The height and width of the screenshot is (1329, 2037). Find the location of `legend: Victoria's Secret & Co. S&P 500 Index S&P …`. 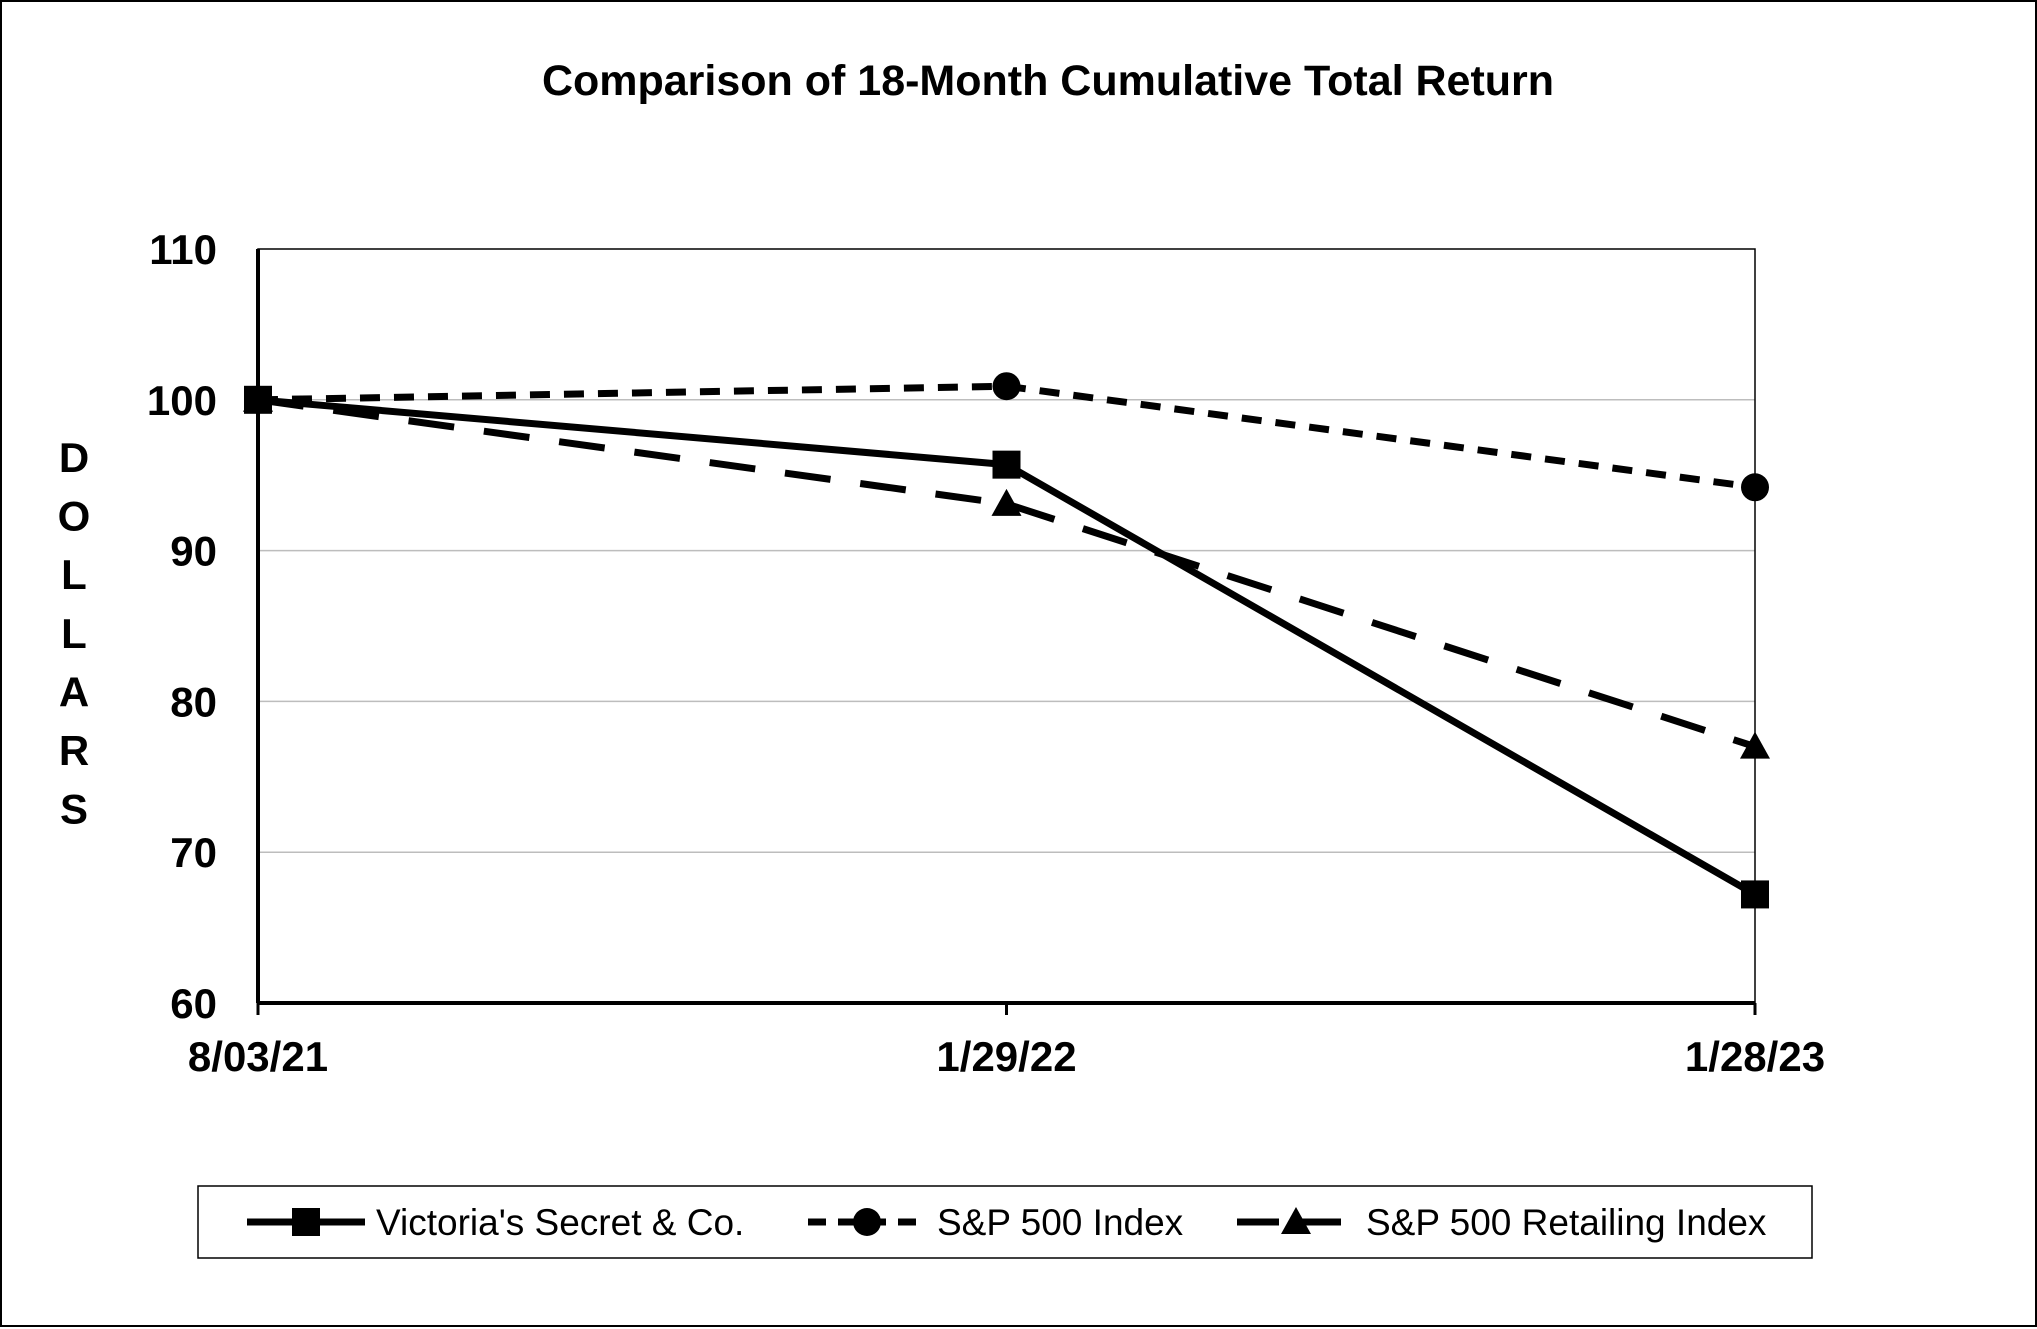

legend: Victoria's Secret & Co. S&P 500 Index S&P … is located at coordinates (1005, 1222).